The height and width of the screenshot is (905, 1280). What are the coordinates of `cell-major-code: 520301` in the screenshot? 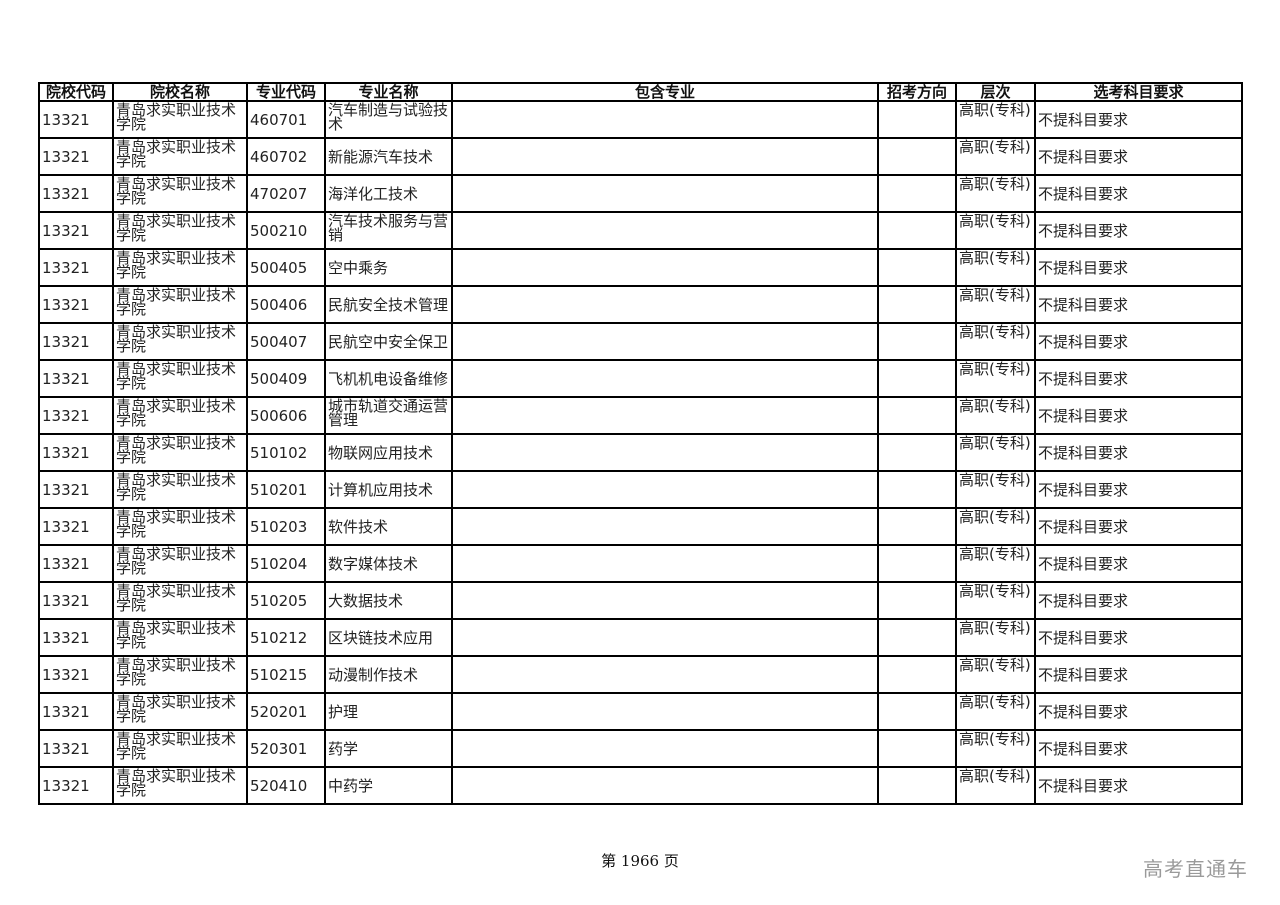 It's located at (286, 748).